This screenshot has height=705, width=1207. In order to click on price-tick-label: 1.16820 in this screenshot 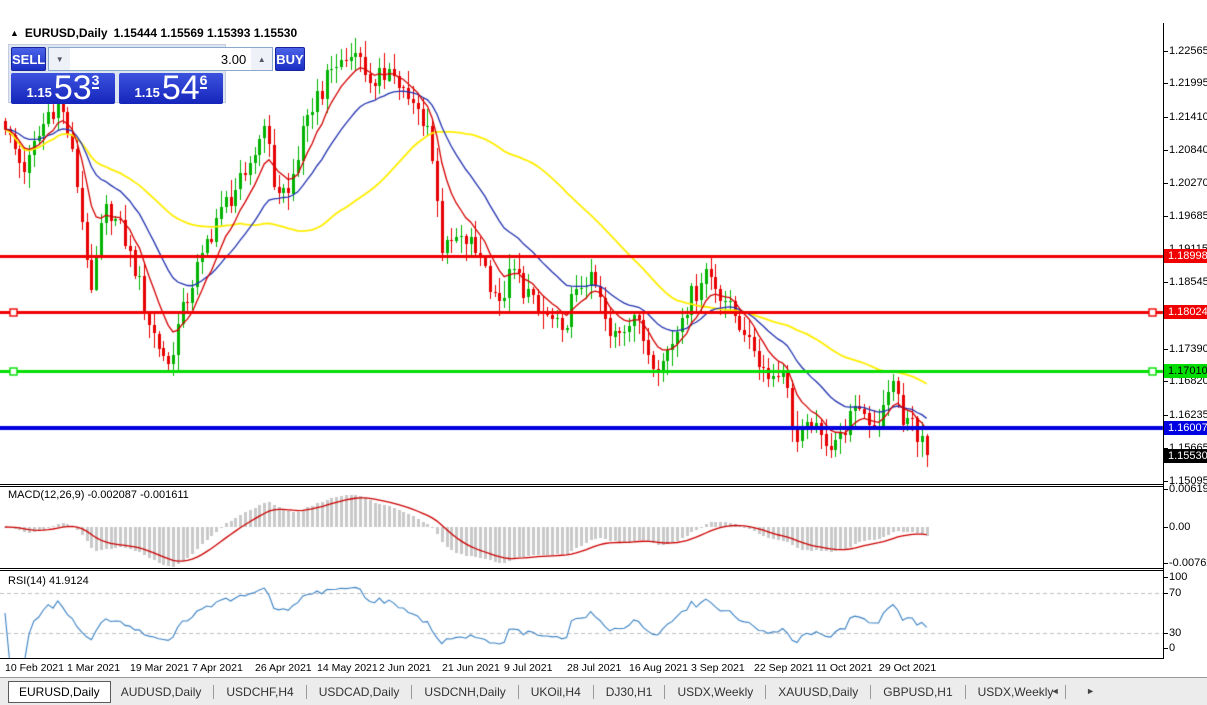, I will do `click(1188, 381)`.